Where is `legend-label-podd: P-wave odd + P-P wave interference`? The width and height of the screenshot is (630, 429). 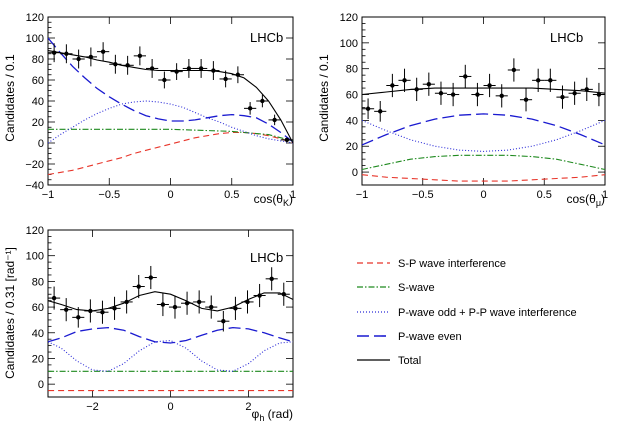 legend-label-podd: P-wave odd + P-P wave interference is located at coordinates (487, 313).